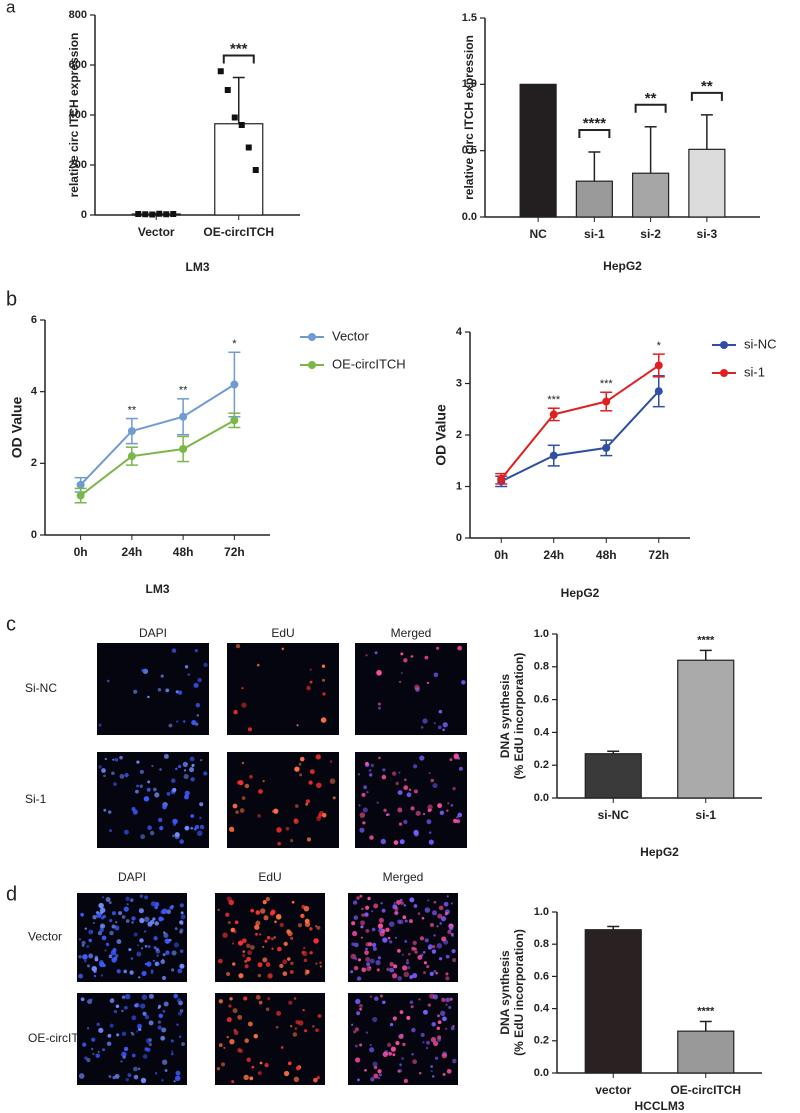 This screenshot has width=800, height=1113. What do you see at coordinates (132, 552) in the screenshot?
I see `x-tick-label: 24h` at bounding box center [132, 552].